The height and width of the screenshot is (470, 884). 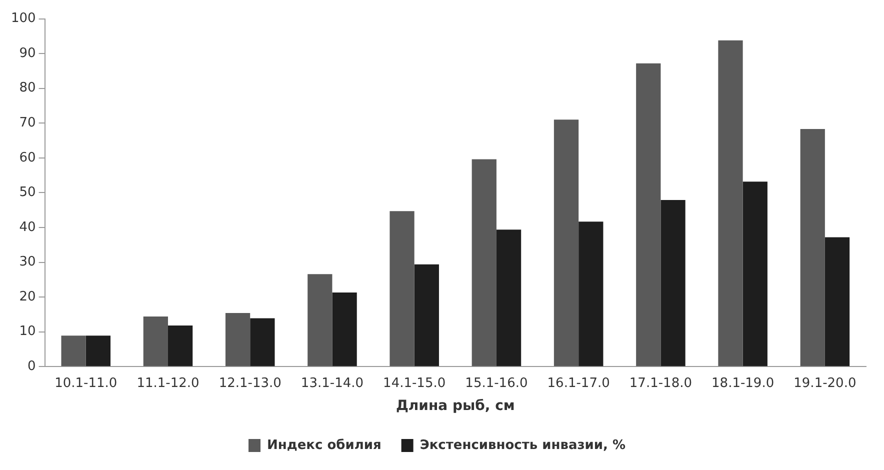 I want to click on y-tick-label: 0, so click(x=32, y=366).